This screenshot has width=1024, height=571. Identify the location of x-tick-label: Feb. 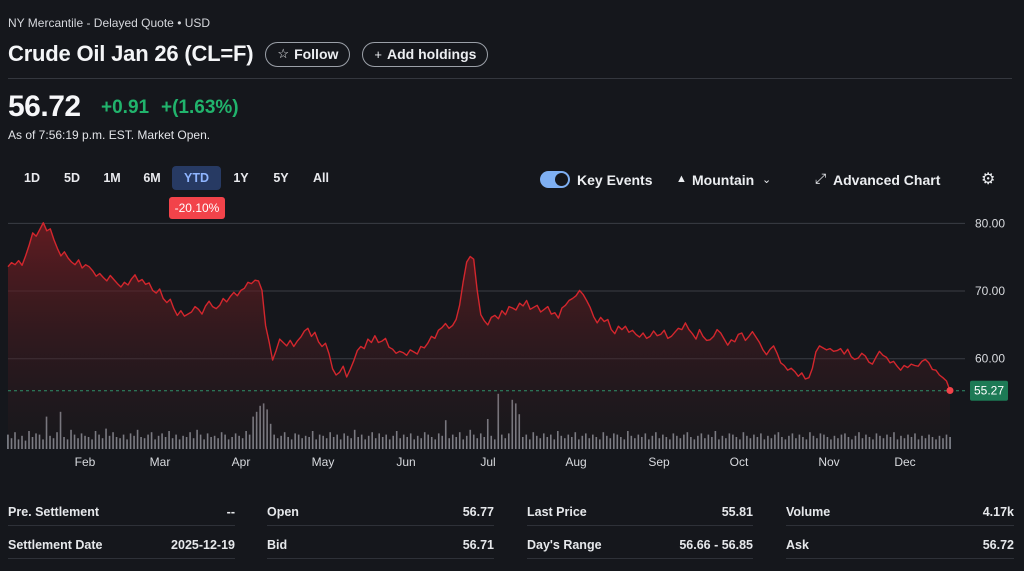
(85, 462).